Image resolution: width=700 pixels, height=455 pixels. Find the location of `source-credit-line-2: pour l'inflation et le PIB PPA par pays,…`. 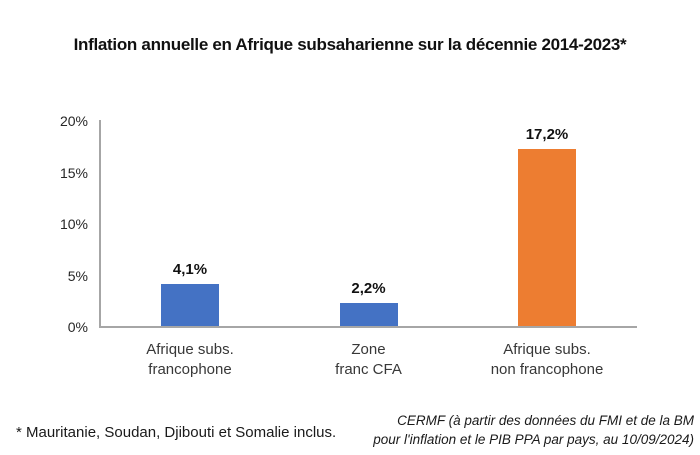

source-credit-line-2: pour l'inflation et le PIB PPA par pays,… is located at coordinates (533, 439).